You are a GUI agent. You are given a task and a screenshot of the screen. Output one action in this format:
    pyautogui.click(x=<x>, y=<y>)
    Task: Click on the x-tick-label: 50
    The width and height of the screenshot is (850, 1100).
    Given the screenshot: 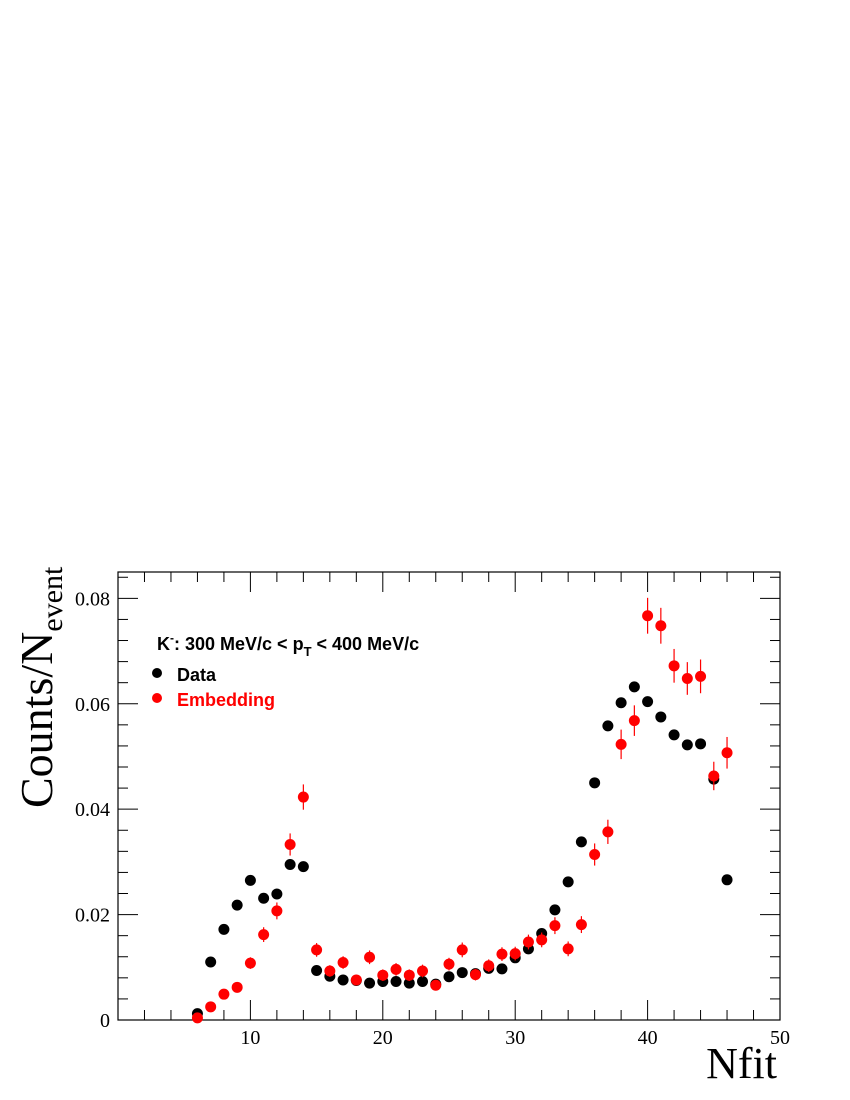 What is the action you would take?
    pyautogui.click(x=780, y=1038)
    